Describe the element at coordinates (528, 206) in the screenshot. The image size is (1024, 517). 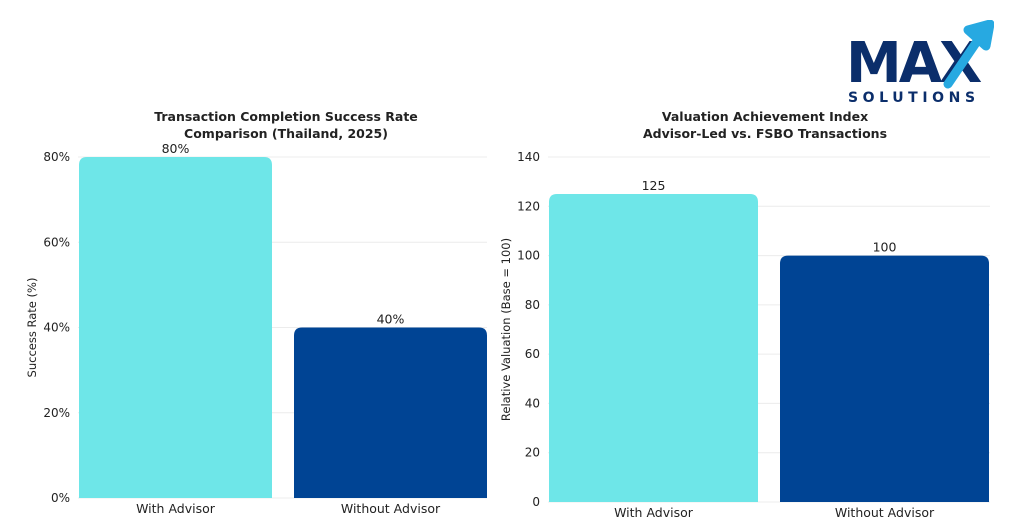
I see `y-tick-label: 120` at that location.